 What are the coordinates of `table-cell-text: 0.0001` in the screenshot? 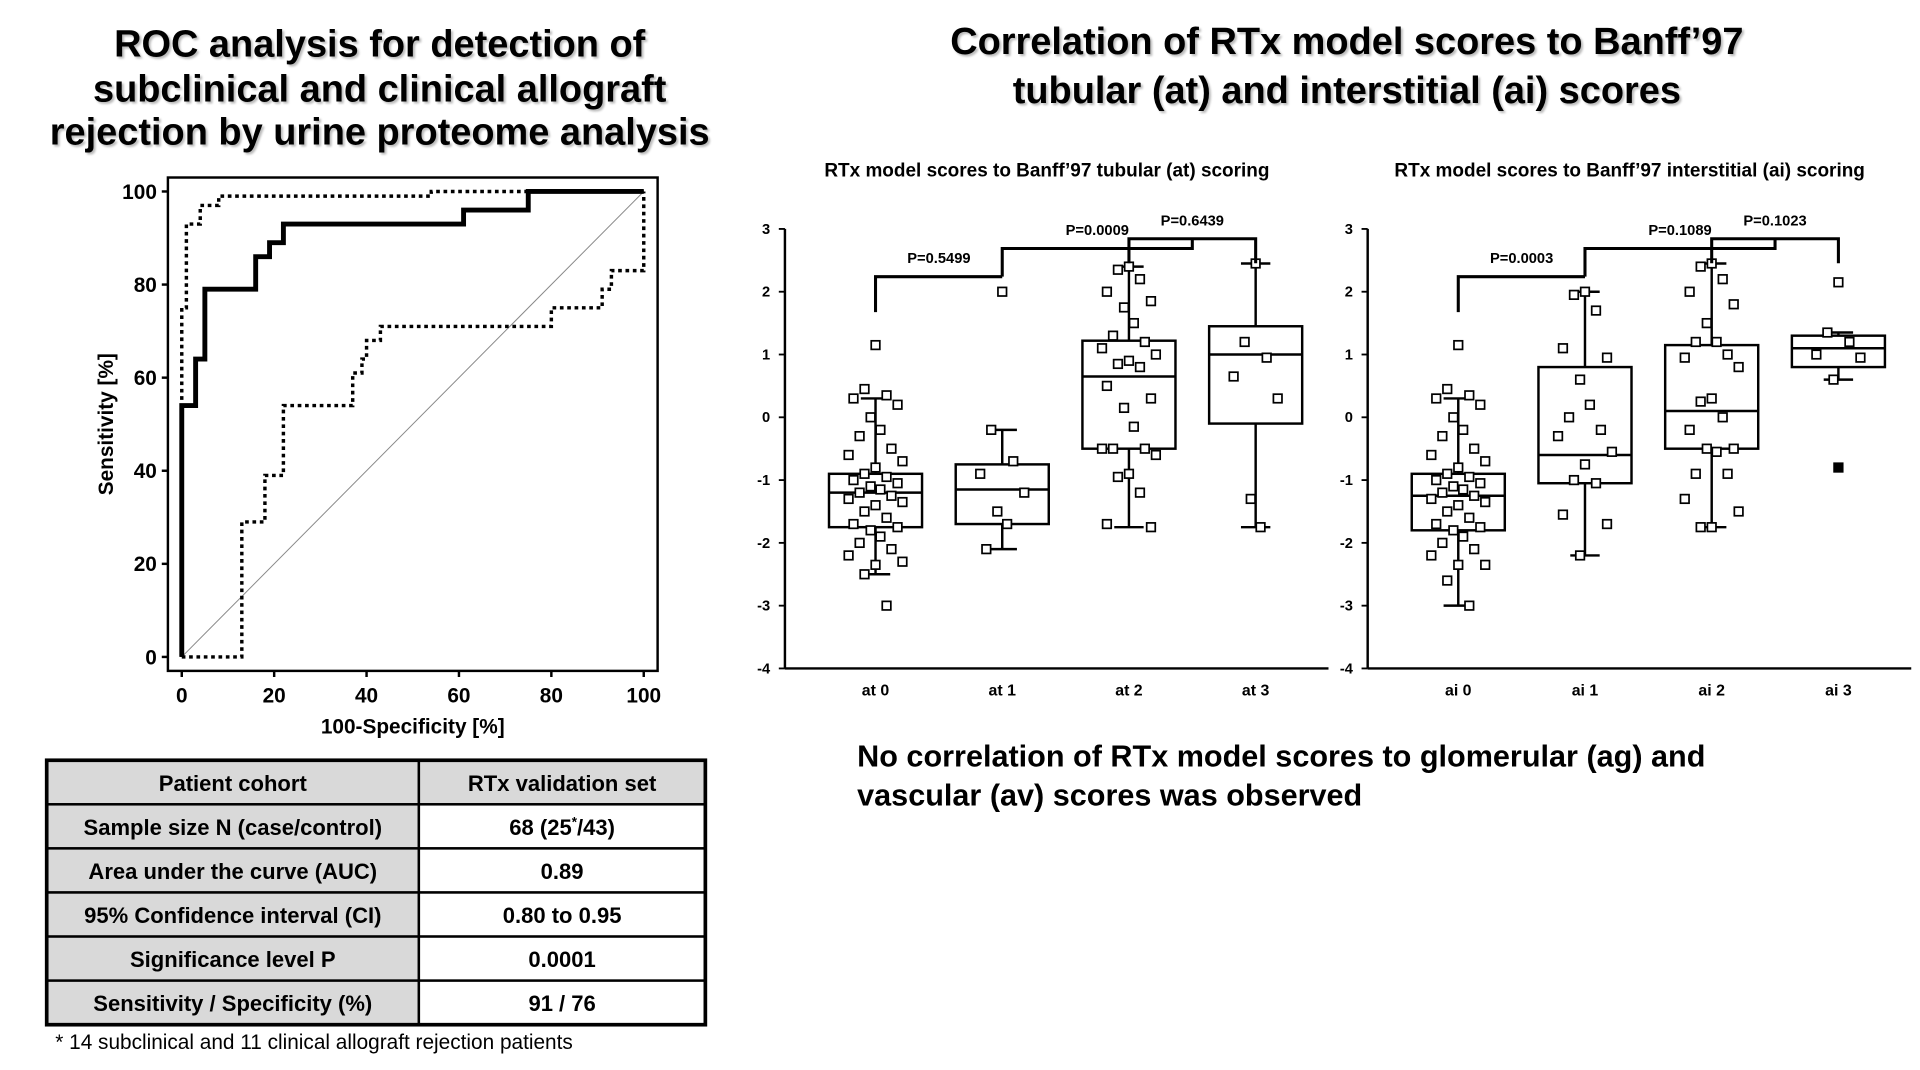 It's located at (561, 959).